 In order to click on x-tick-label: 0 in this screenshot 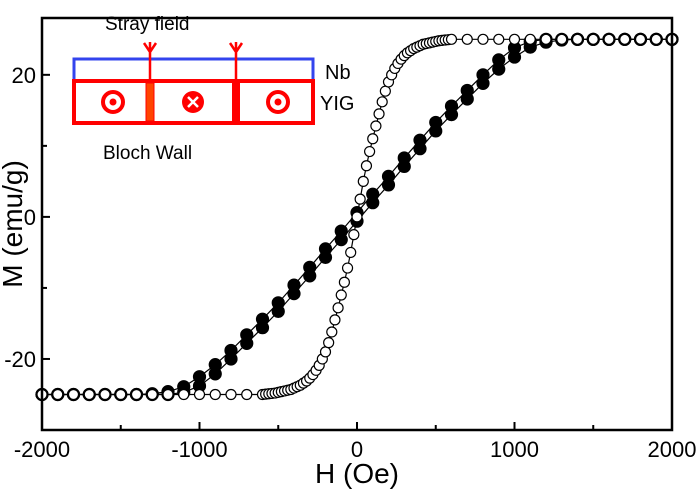, I will do `click(357, 449)`.